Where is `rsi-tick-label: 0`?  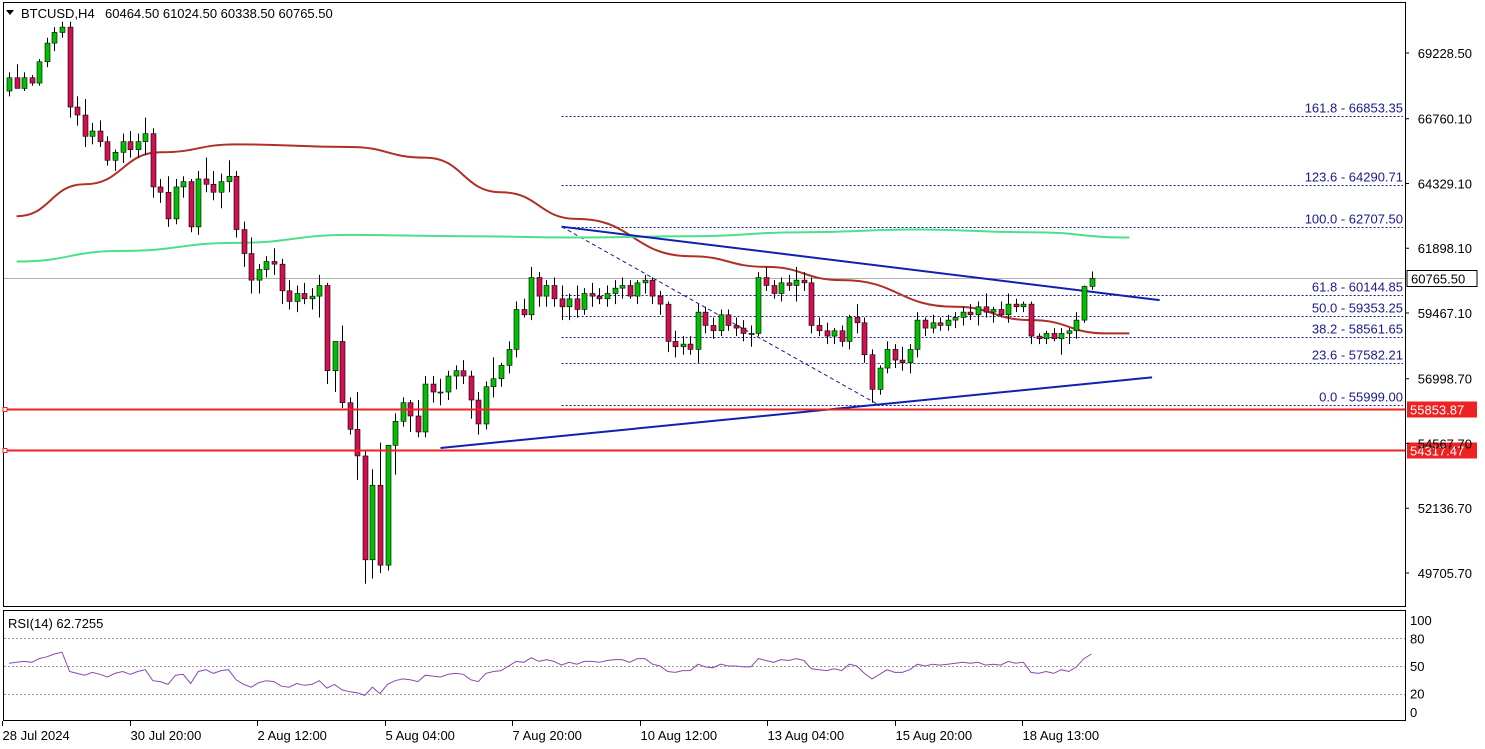
rsi-tick-label: 0 is located at coordinates (1413, 712).